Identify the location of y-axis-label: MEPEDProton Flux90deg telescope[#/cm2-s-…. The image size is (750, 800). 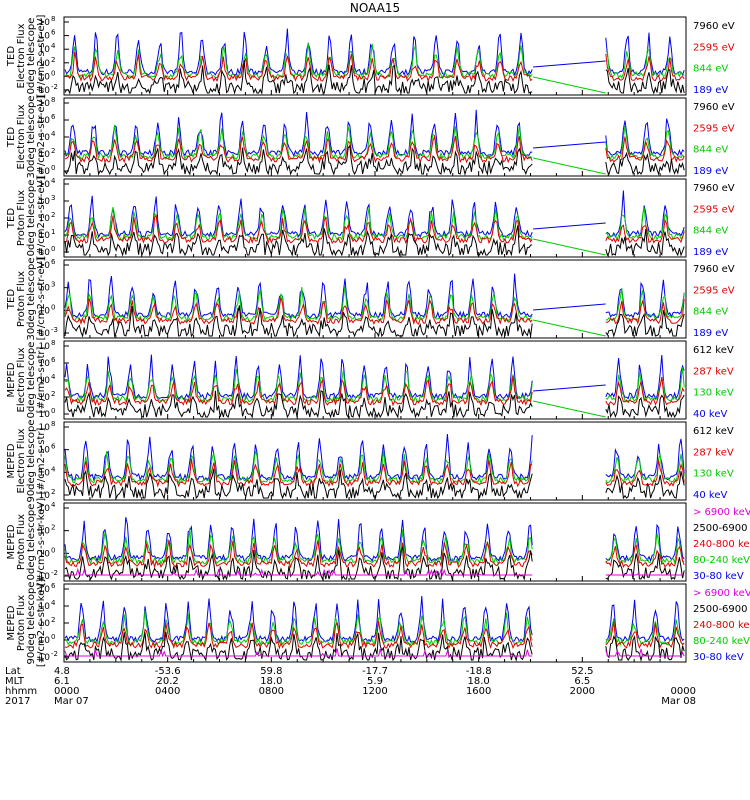
(26, 623).